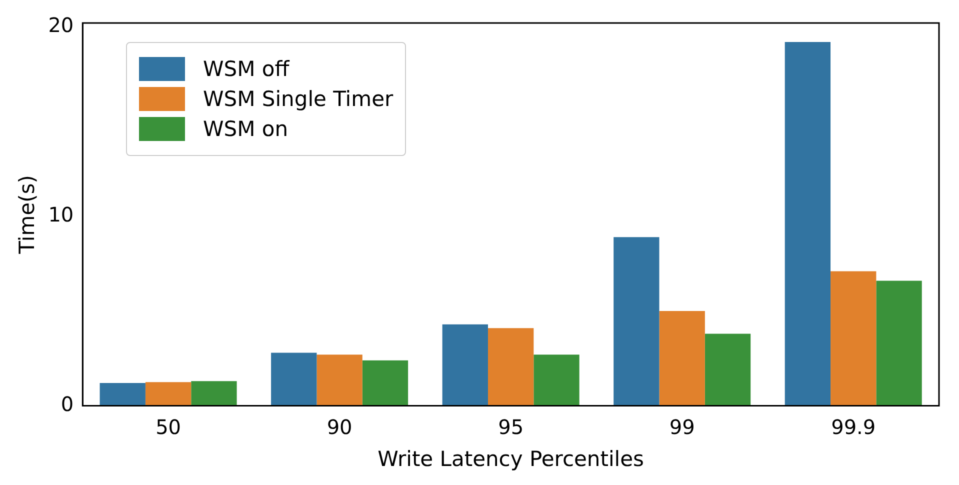 The width and height of the screenshot is (959, 485). Describe the element at coordinates (245, 129) in the screenshot. I see `legend-label: WSM on` at that location.